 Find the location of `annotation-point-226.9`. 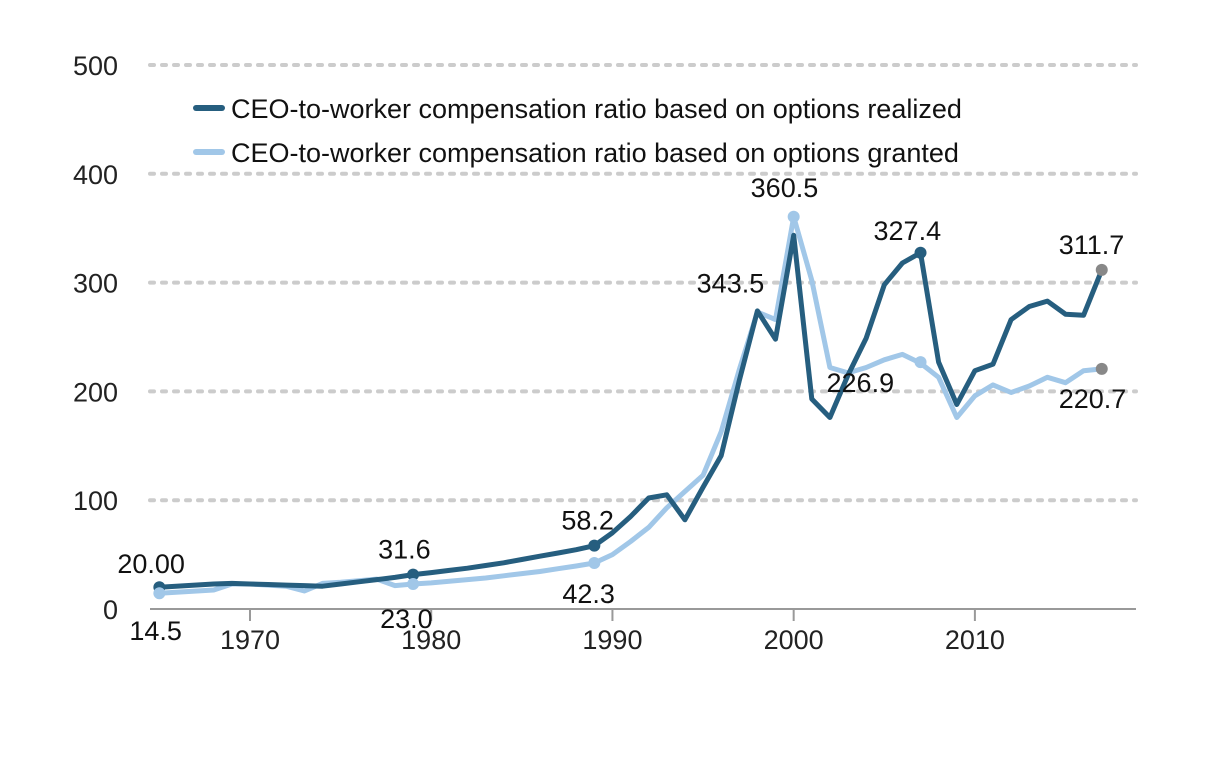

annotation-point-226.9 is located at coordinates (920, 362).